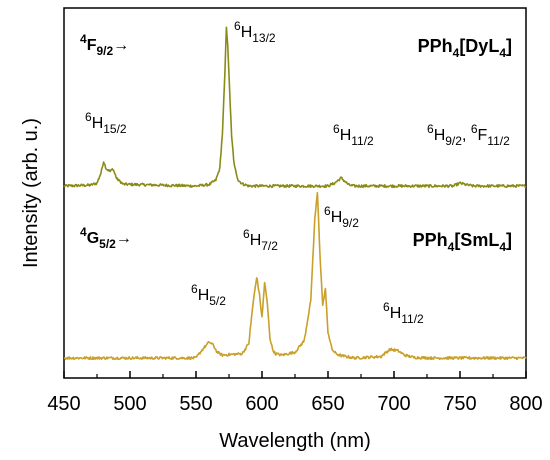 The image size is (550, 460). Describe the element at coordinates (129, 404) in the screenshot. I see `x-tick-label: 500` at that location.